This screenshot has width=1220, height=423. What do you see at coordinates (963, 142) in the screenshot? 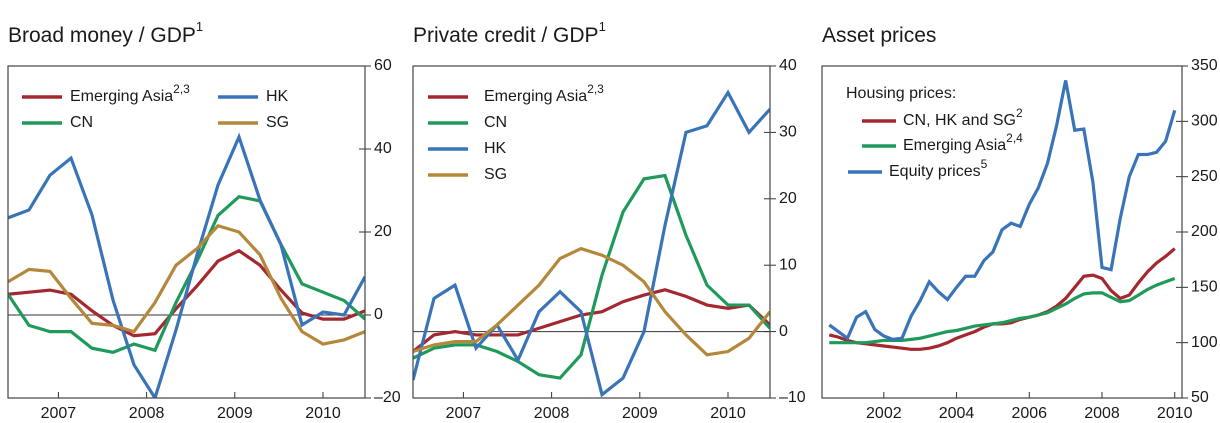
I see `legend-label: Emerging Asia2,4` at bounding box center [963, 142].